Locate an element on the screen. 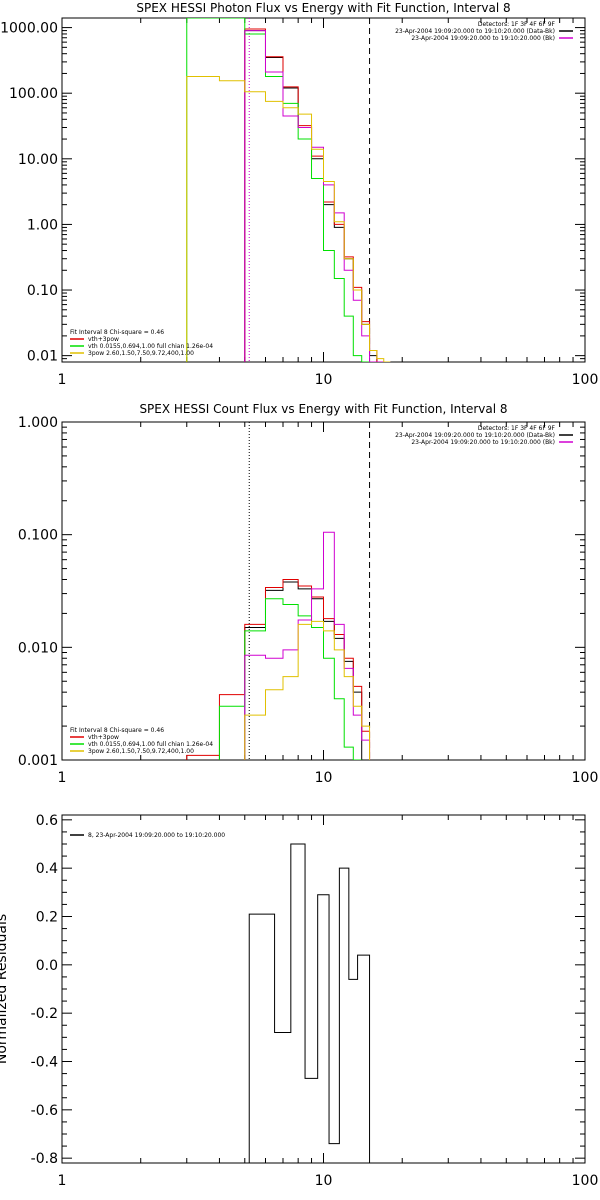 The height and width of the screenshot is (1200, 600). y-tick-label: 1000.00 is located at coordinates (29, 29).